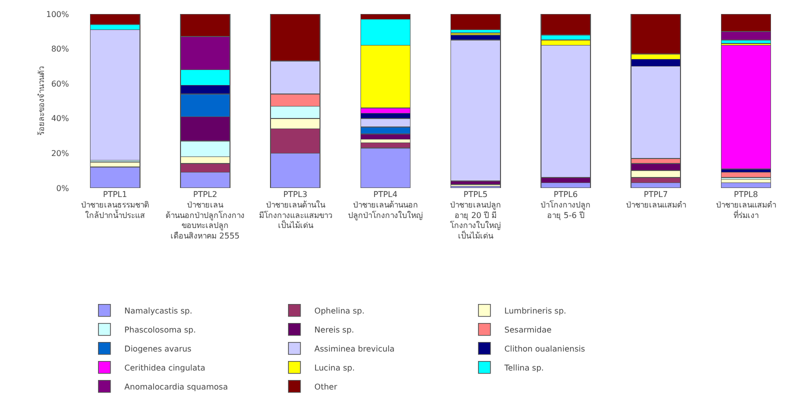  What do you see at coordinates (160, 330) in the screenshot?
I see `legend-label: Phascolosoma sp.` at bounding box center [160, 330].